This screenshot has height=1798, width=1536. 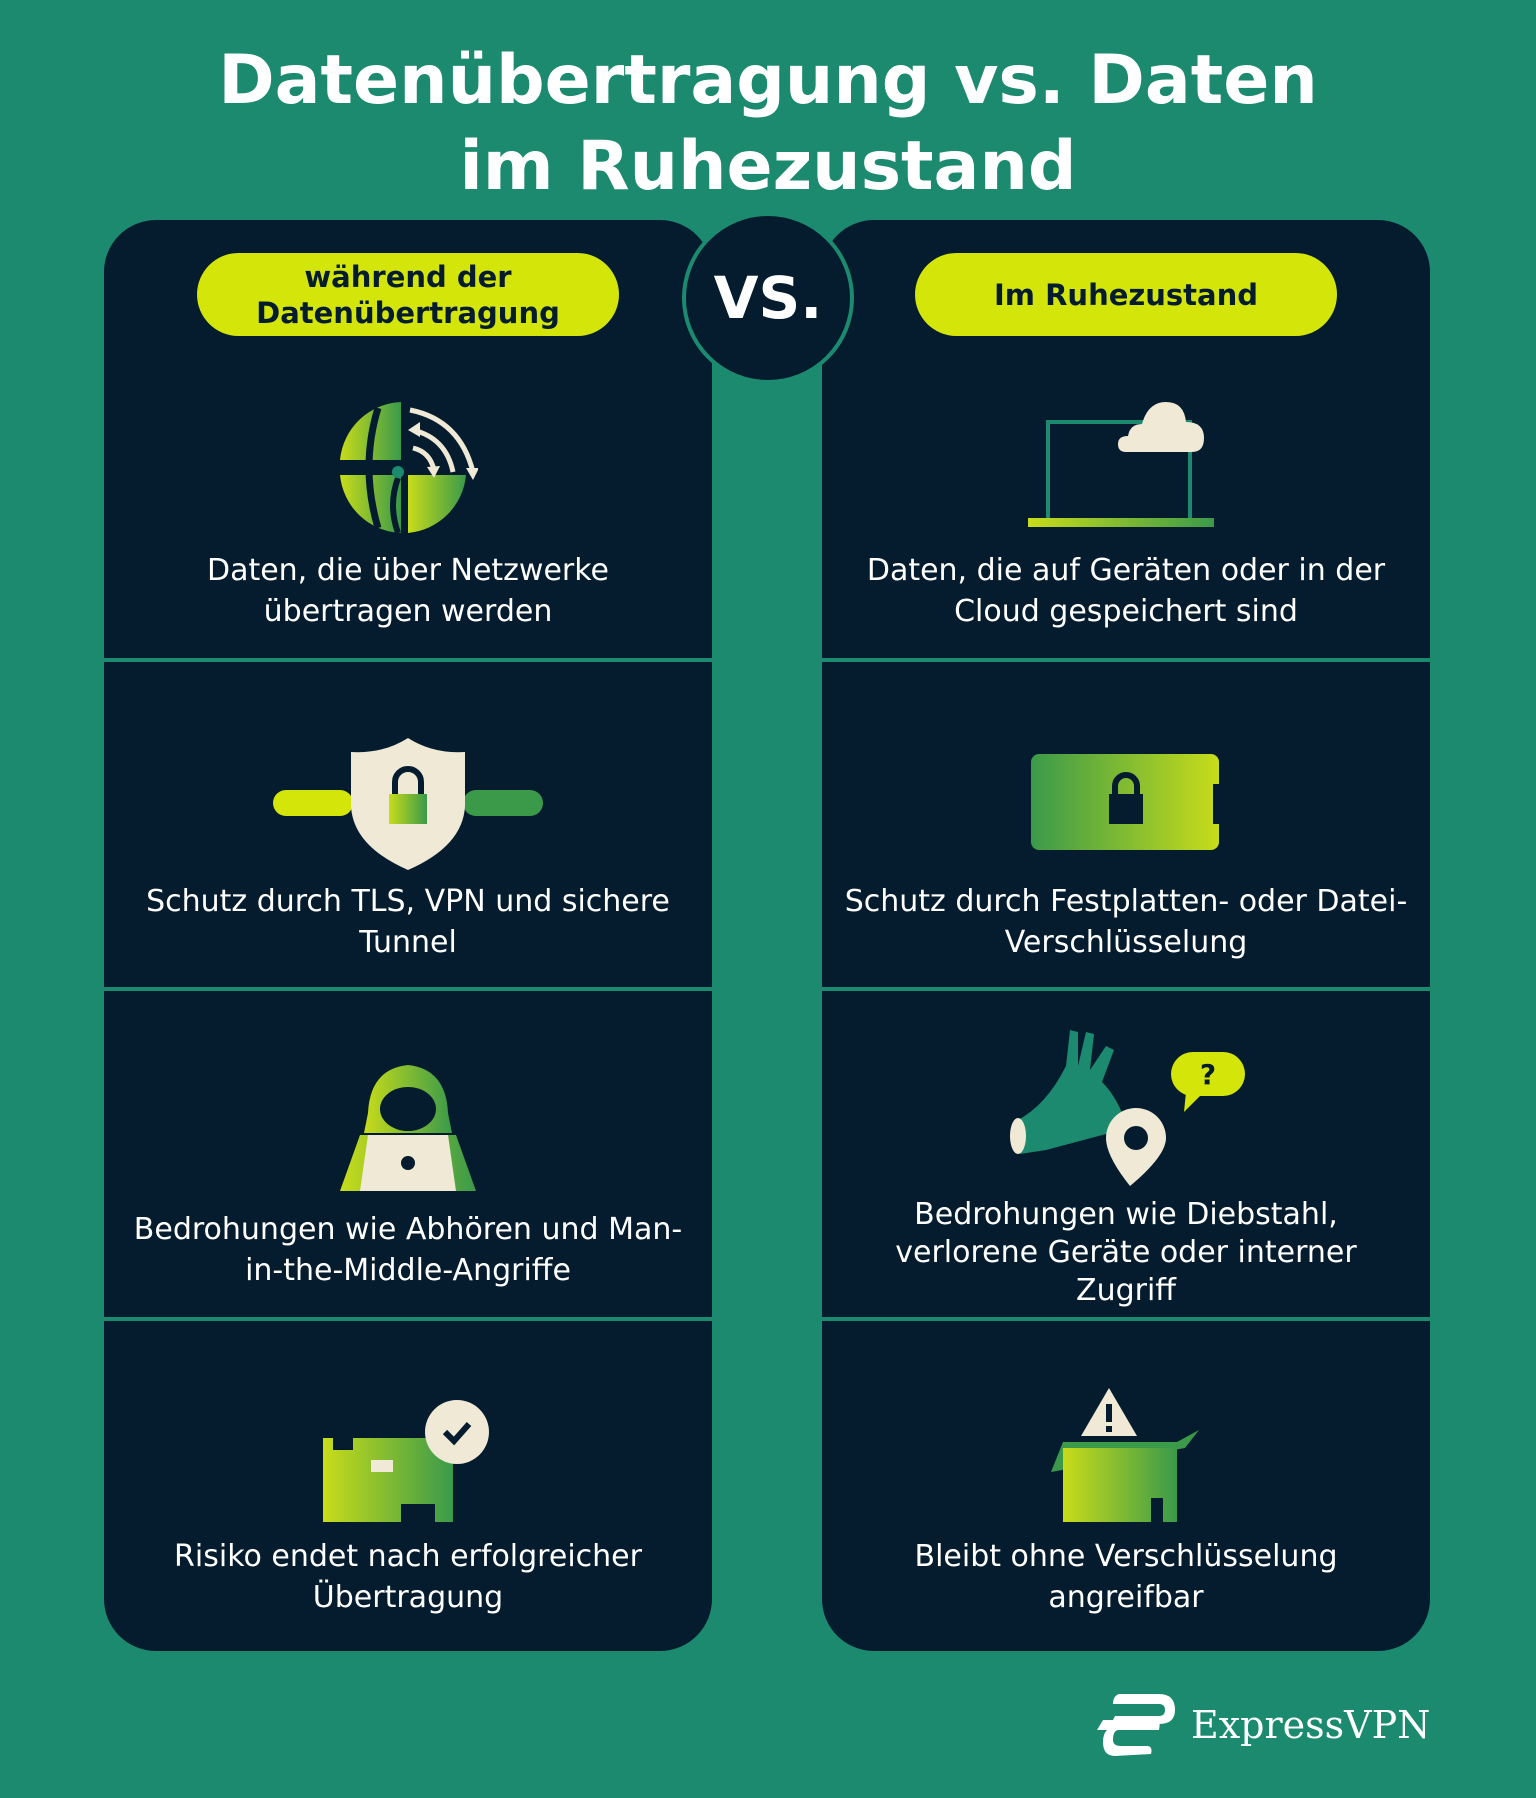 I want to click on shield-lock-tunnel-icon, so click(x=408, y=804).